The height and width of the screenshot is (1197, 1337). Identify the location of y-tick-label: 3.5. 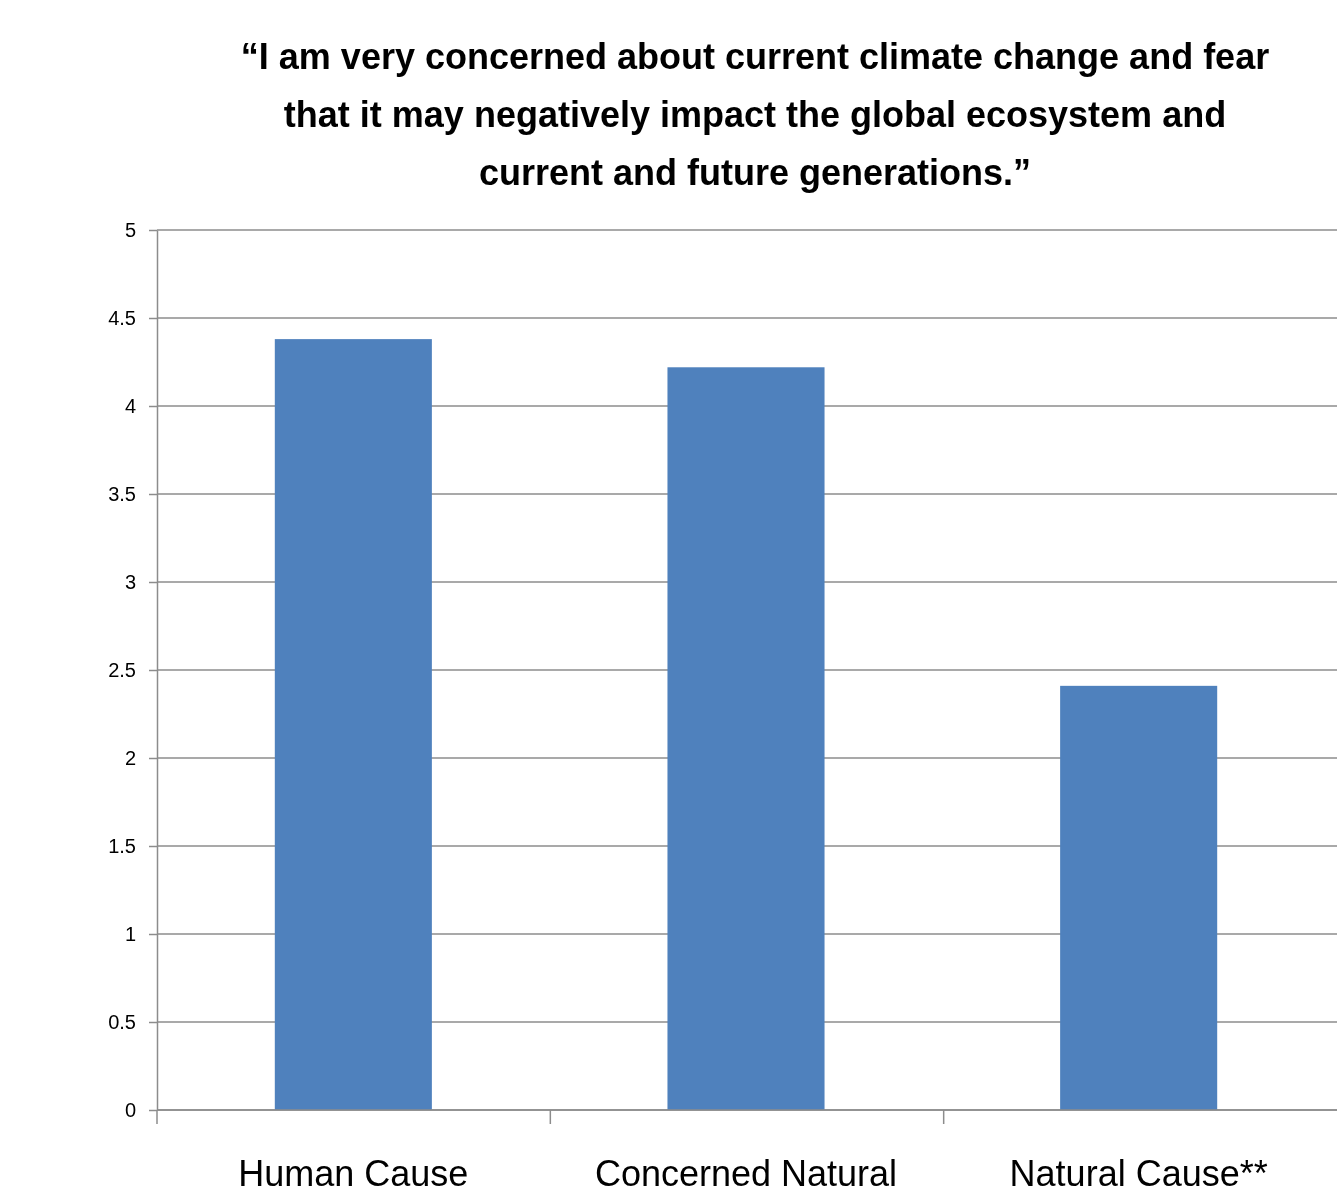
(122, 493).